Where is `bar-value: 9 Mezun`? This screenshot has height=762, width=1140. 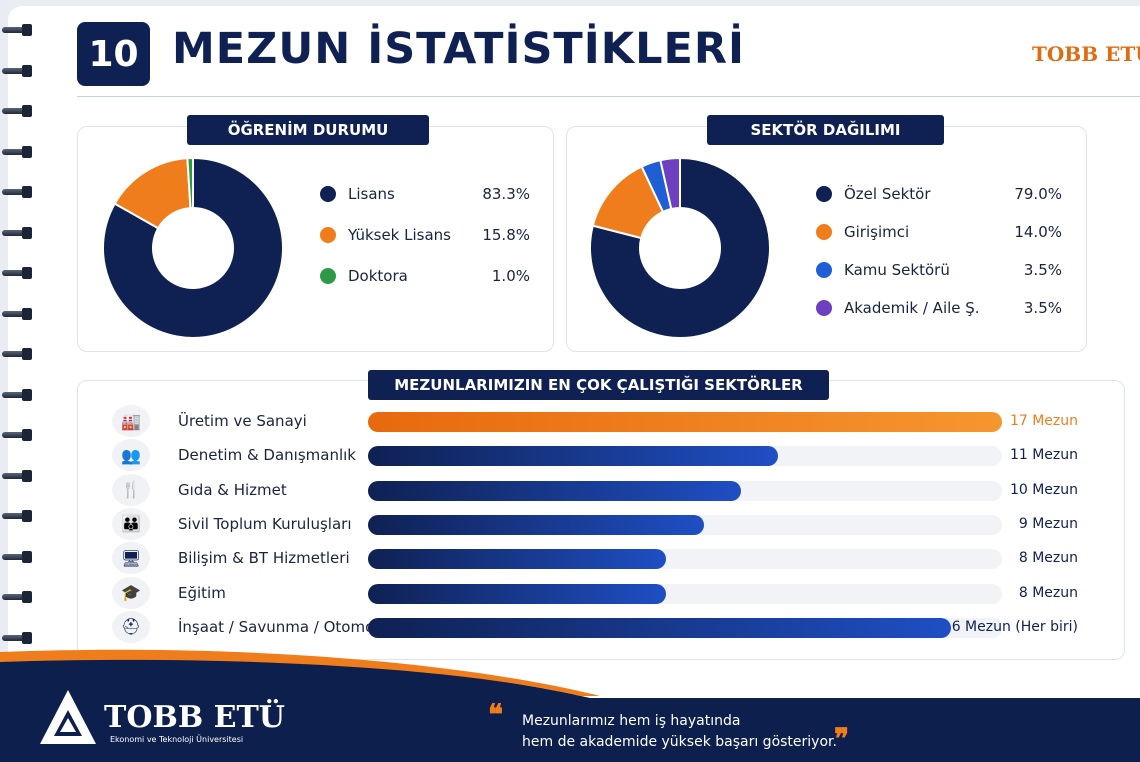 bar-value: 9 Mezun is located at coordinates (1048, 523).